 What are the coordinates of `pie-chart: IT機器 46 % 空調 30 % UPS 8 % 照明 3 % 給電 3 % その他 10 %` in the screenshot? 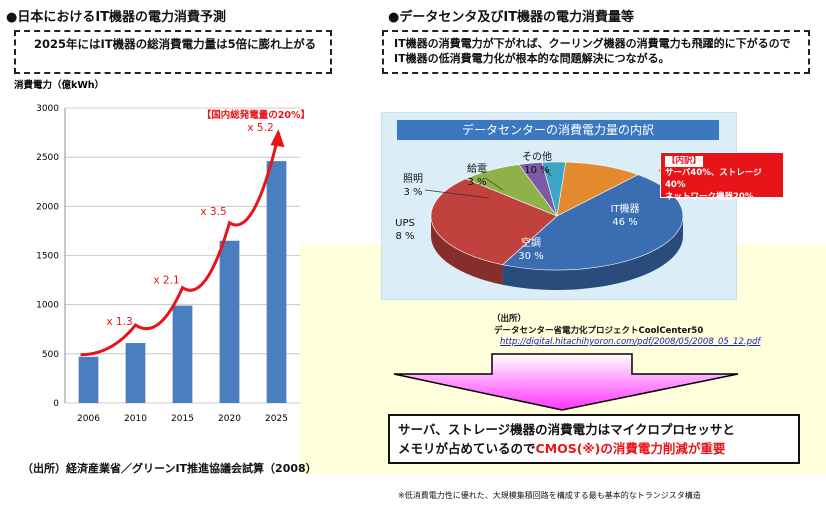 It's located at (539, 220).